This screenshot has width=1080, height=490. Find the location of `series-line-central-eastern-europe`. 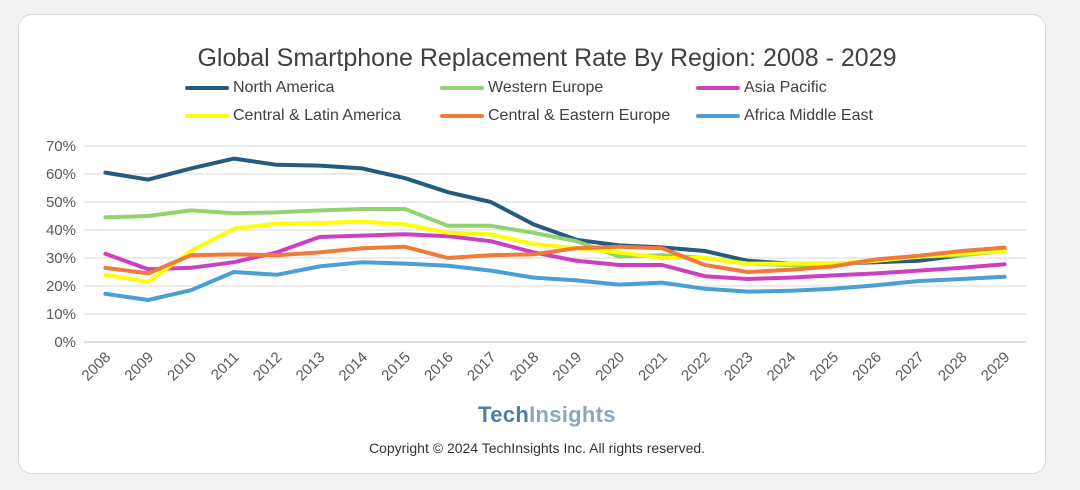

series-line-central-eastern-europe is located at coordinates (555, 260).